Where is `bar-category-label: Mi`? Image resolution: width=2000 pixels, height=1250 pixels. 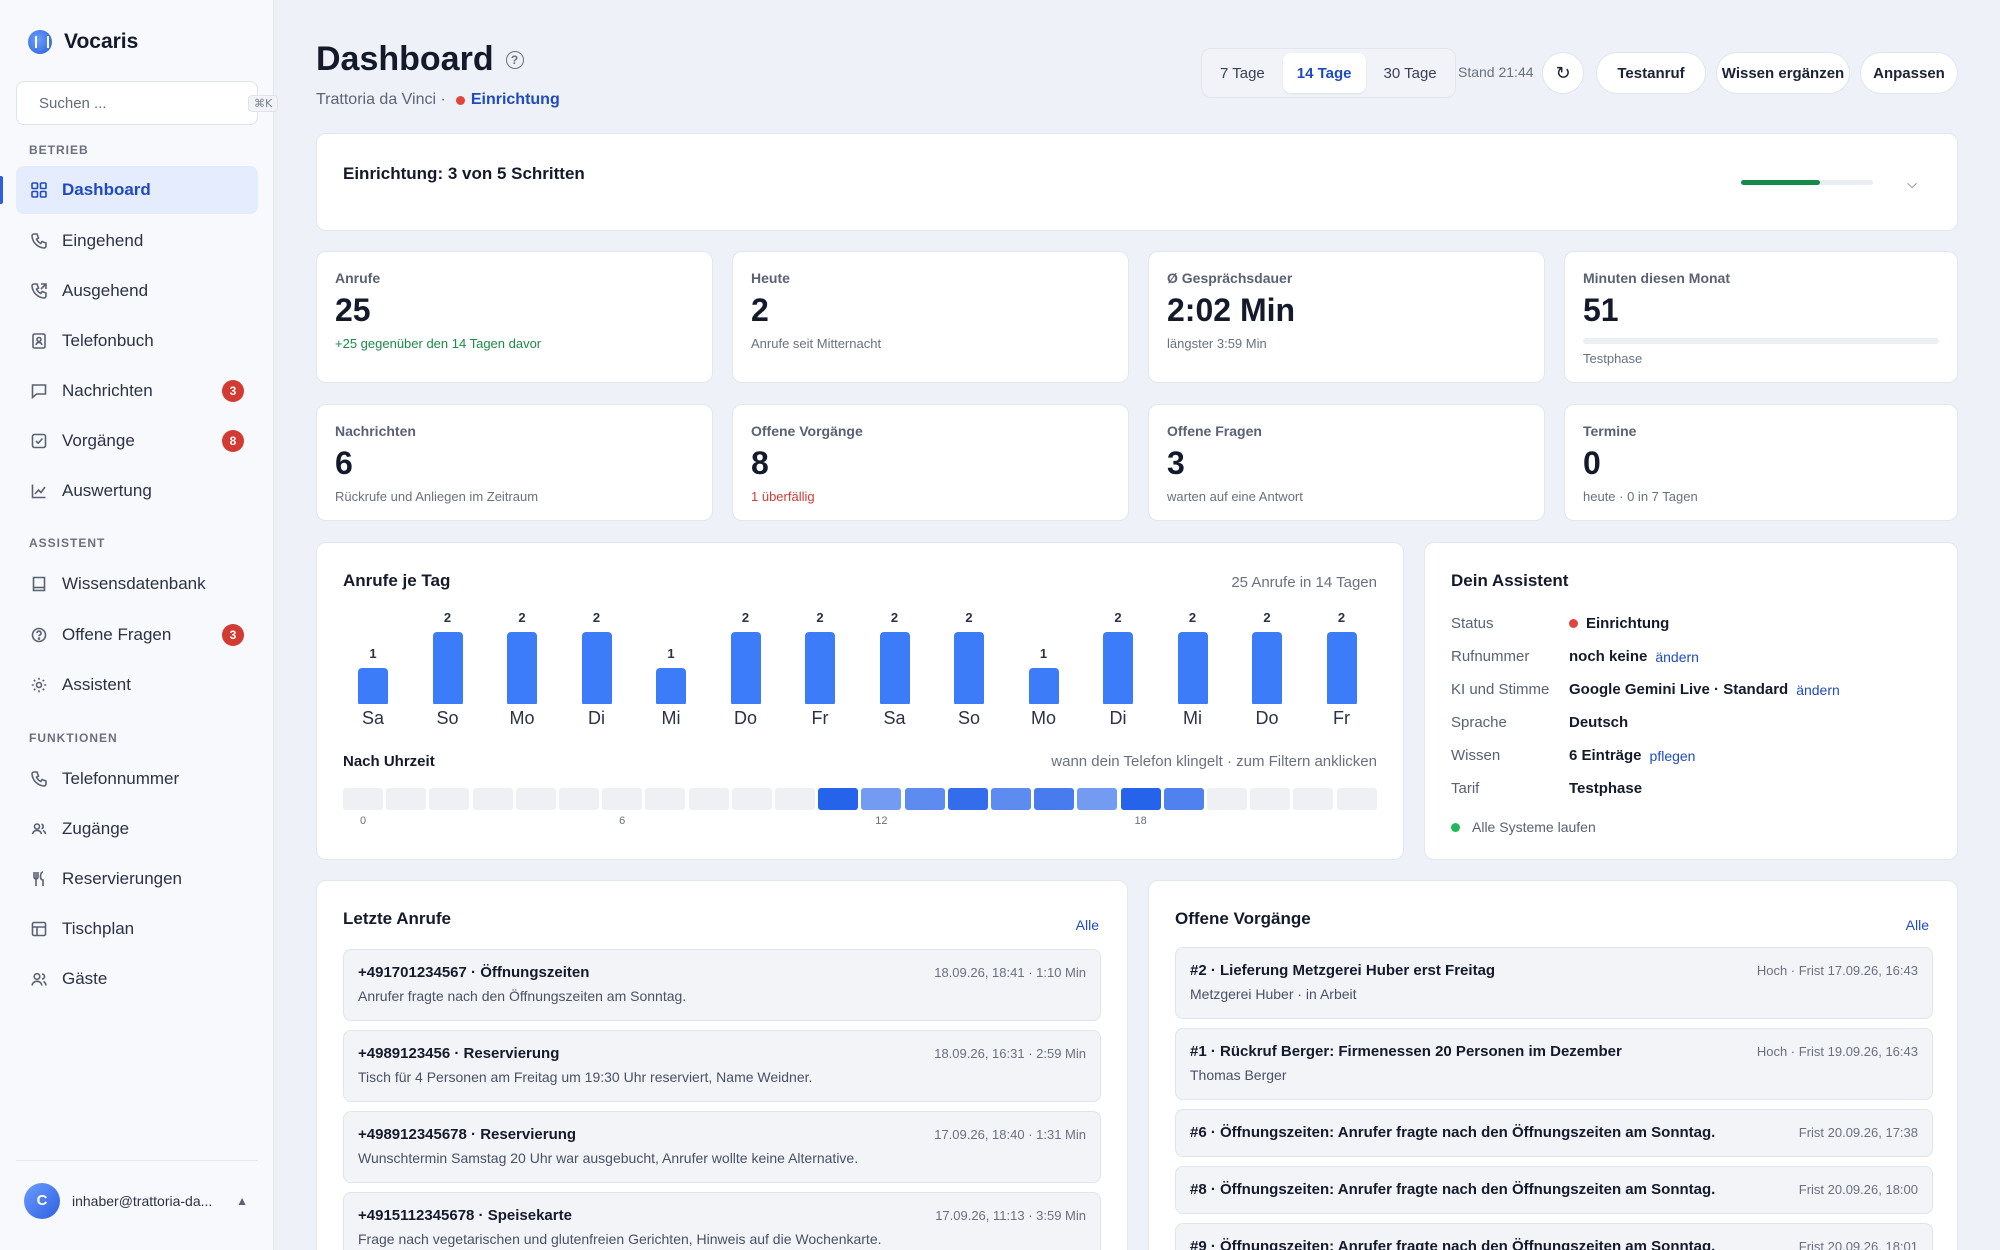 bar-category-label: Mi is located at coordinates (1192, 718).